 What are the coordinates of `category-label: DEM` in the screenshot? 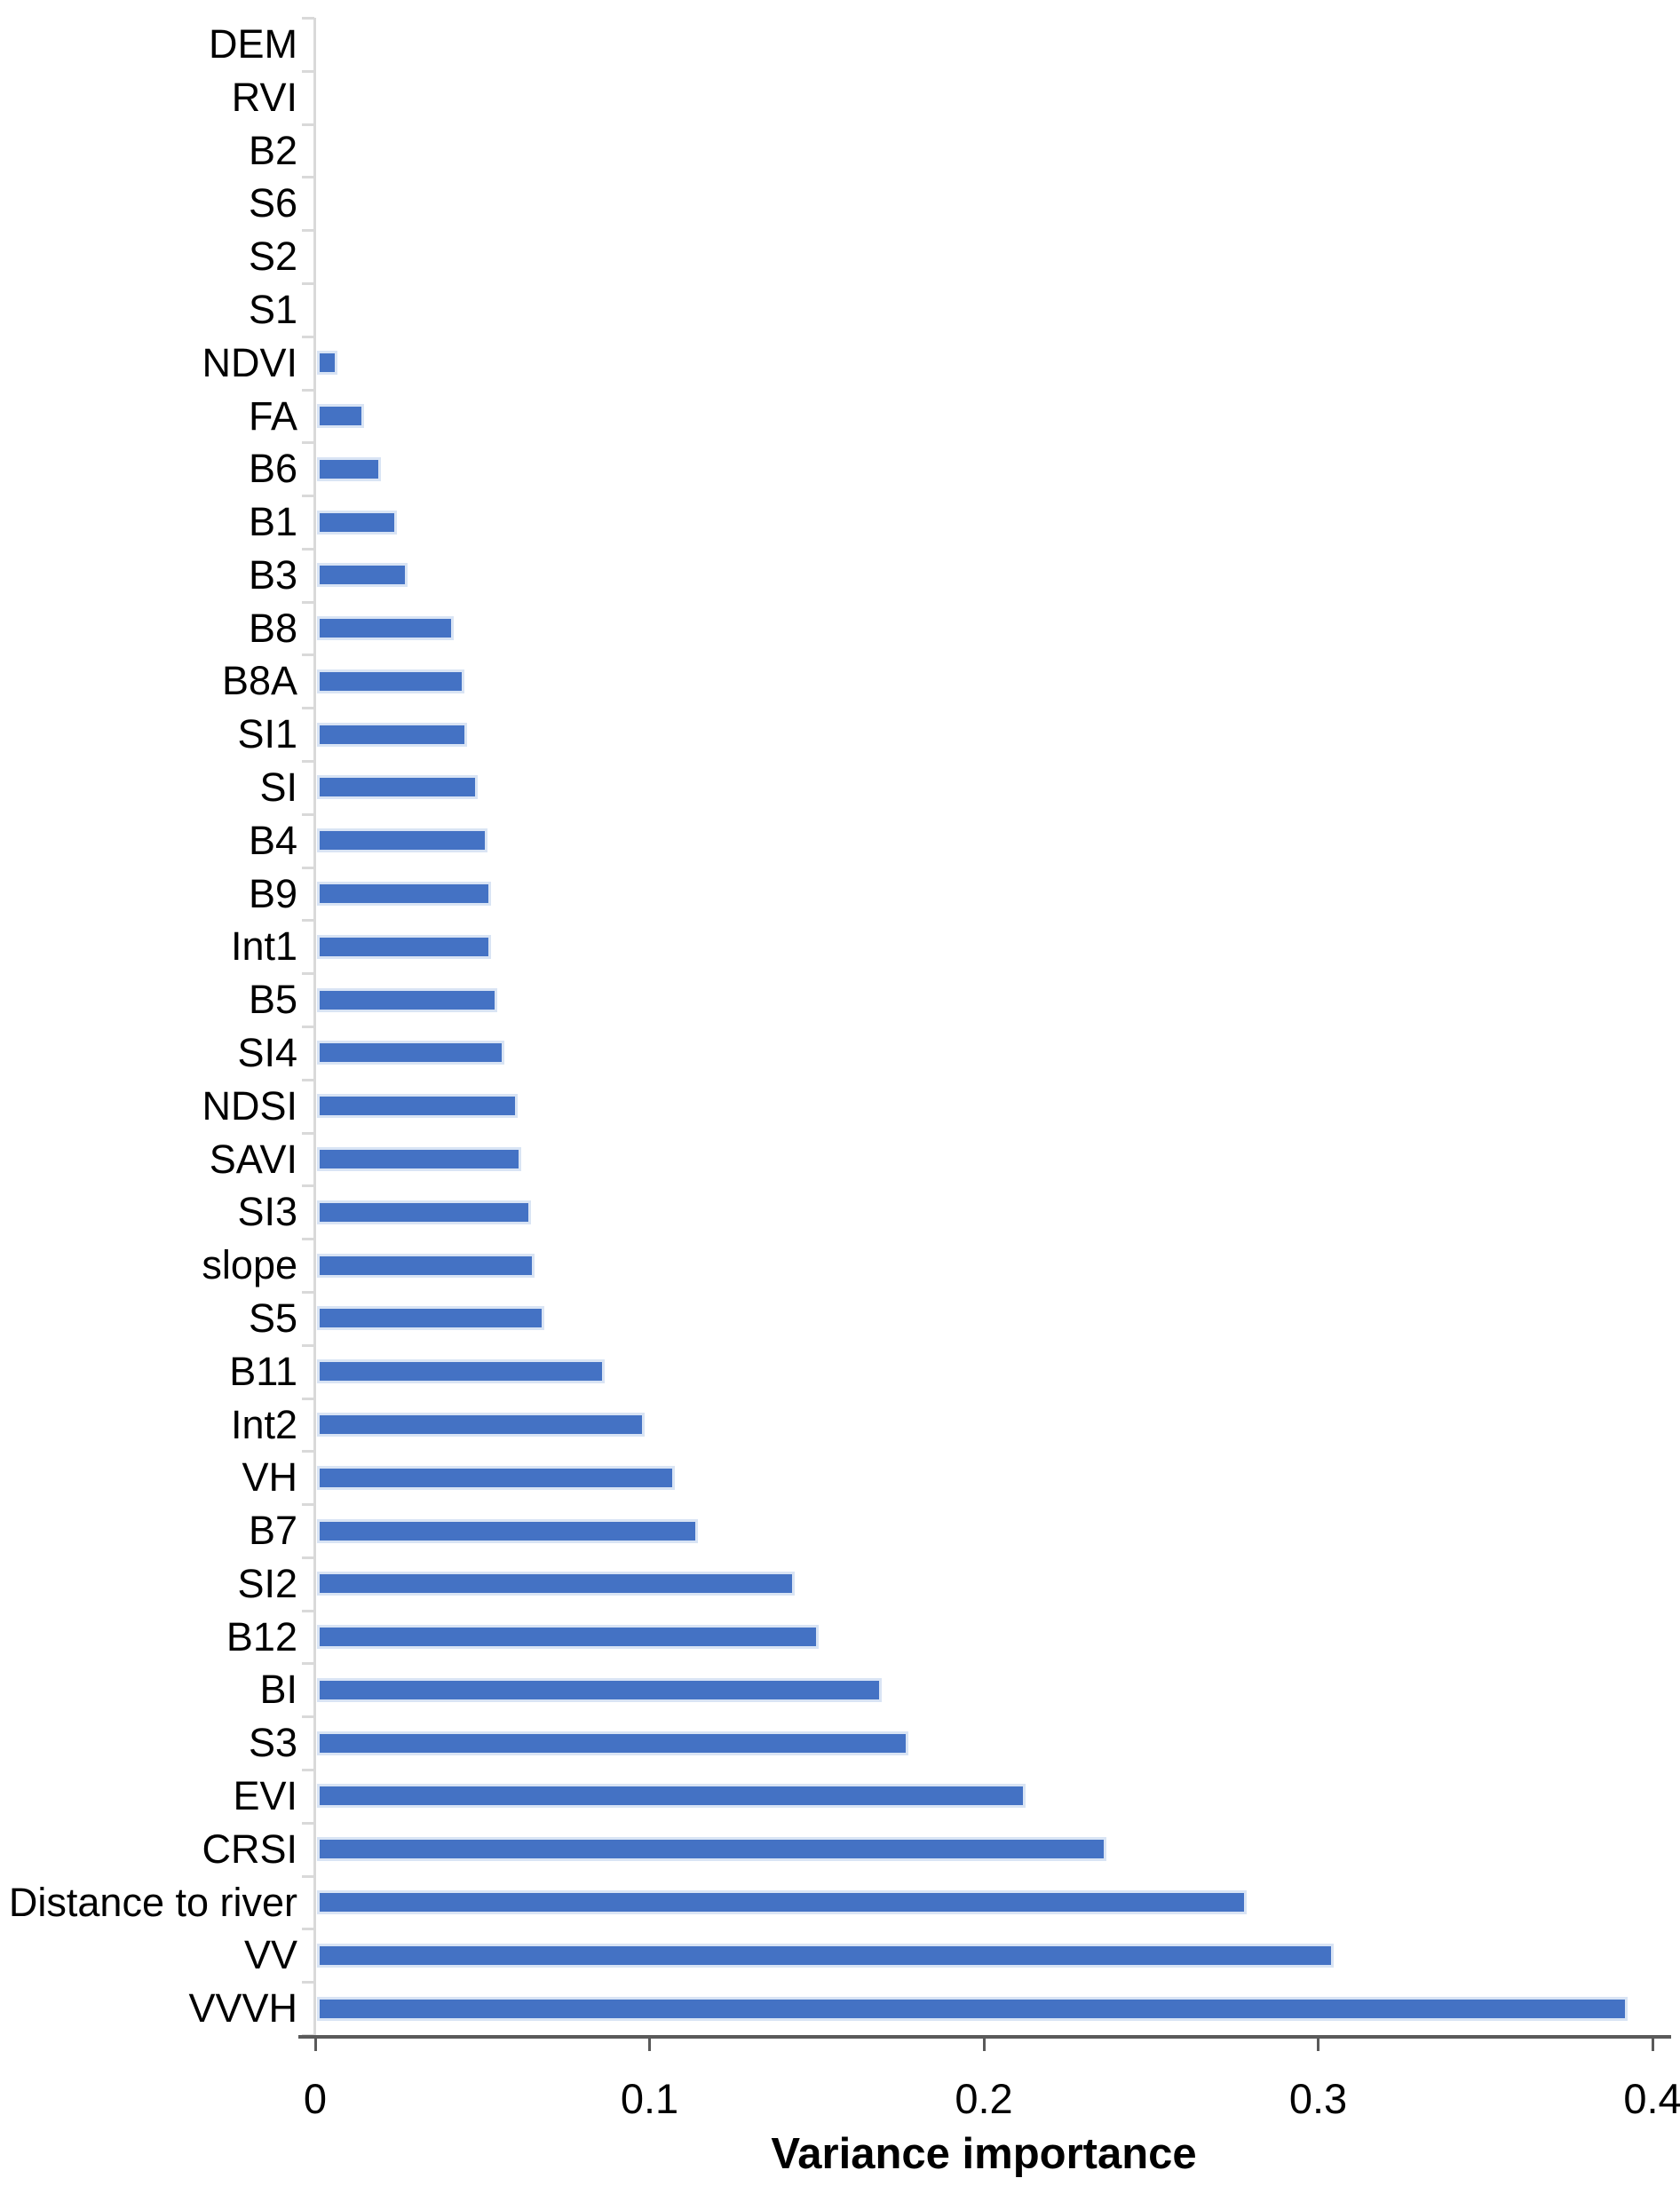 It's located at (253, 44).